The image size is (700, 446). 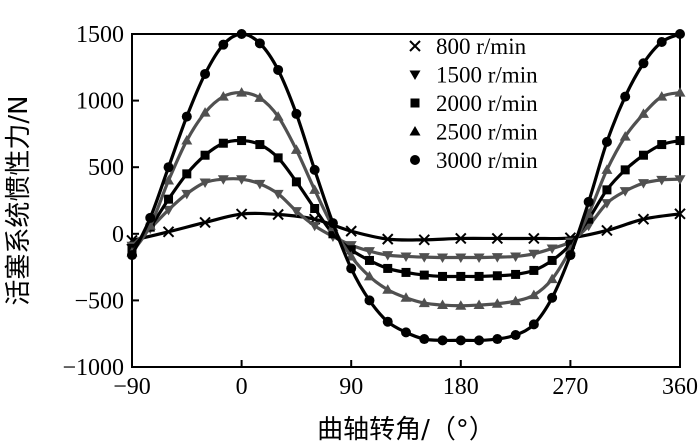 What do you see at coordinates (406, 430) in the screenshot?
I see `x-axis-title: 曲轴转角/（°）` at bounding box center [406, 430].